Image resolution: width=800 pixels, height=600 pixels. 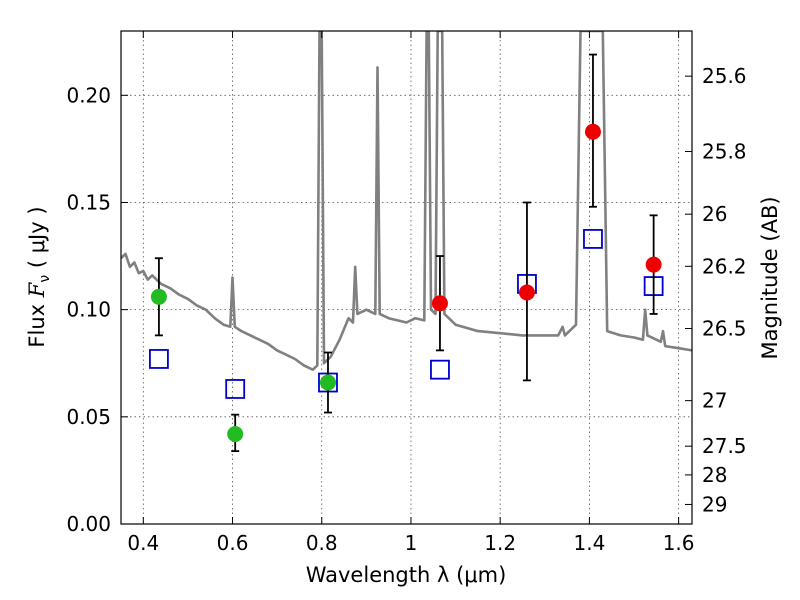 I want to click on y-axis-label-var: F, so click(x=37, y=289).